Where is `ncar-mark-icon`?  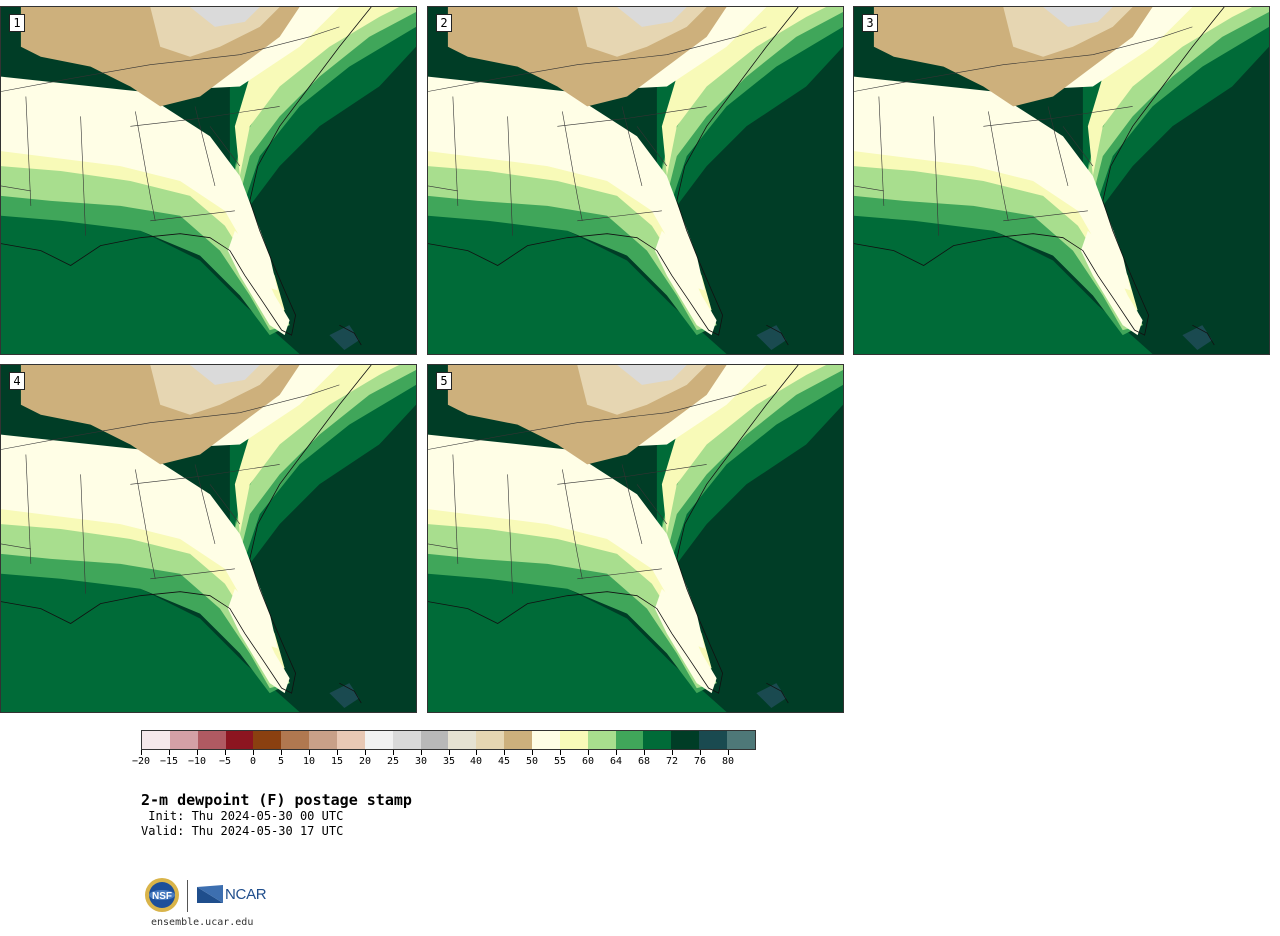
ncar-mark-icon is located at coordinates (210, 894).